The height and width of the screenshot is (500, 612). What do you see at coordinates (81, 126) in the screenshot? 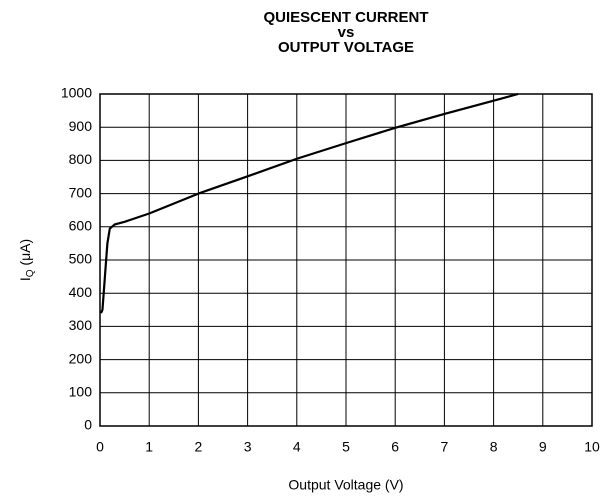
I see `y-tick-label: 900` at bounding box center [81, 126].